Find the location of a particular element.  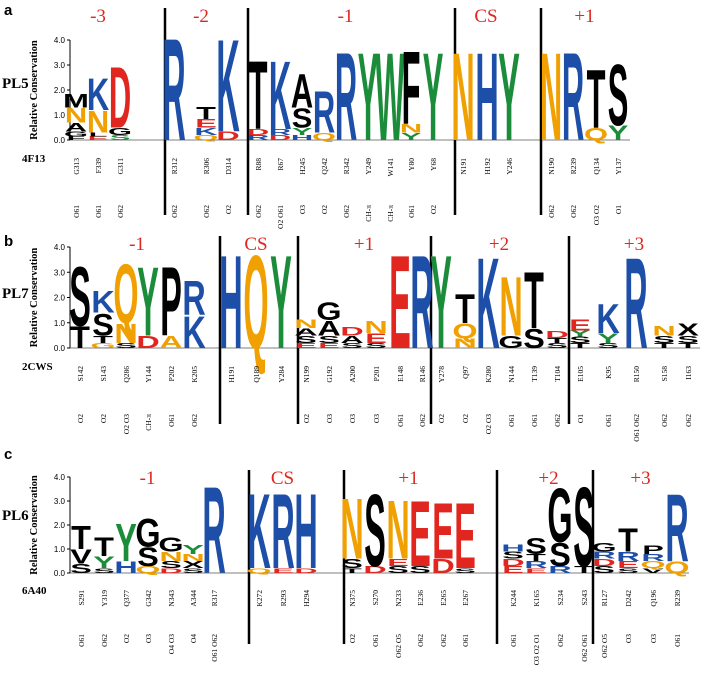

interaction-label: O62 is located at coordinates (573, 211).